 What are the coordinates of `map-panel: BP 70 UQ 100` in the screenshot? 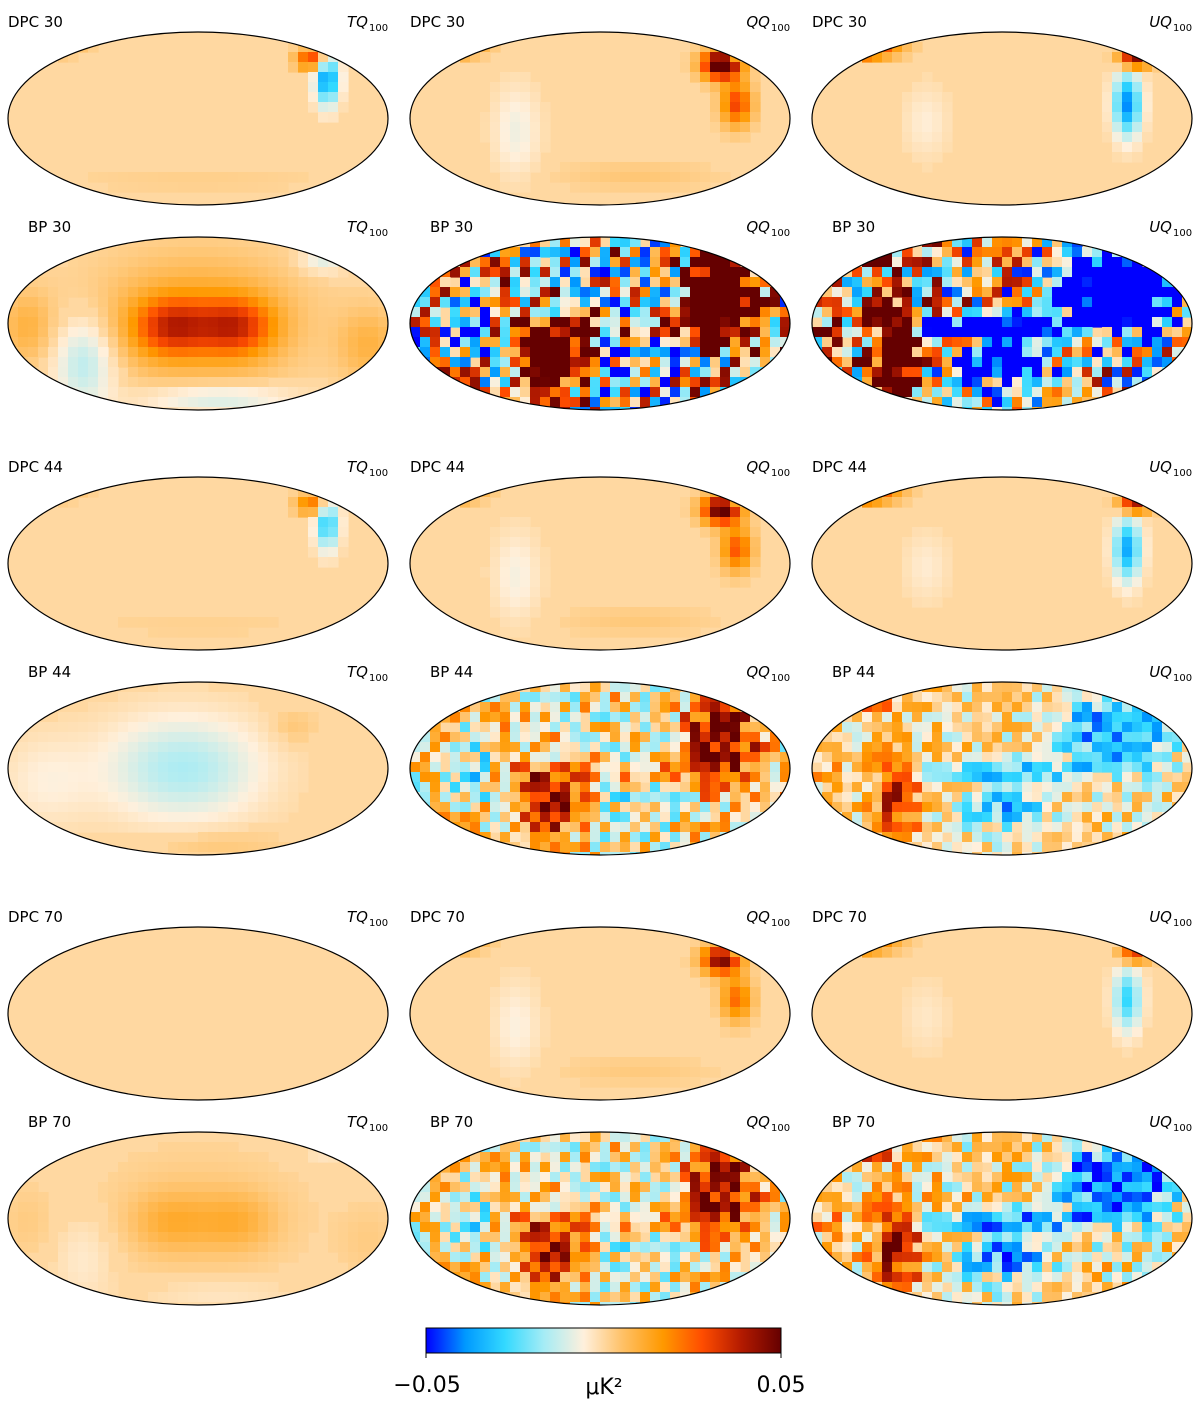 It's located at (1002, 1209).